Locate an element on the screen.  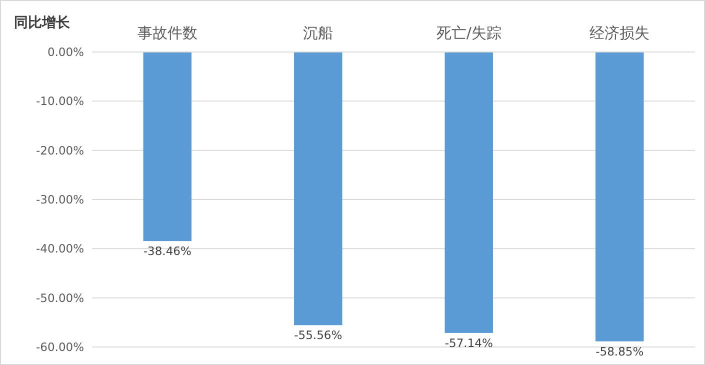
data-label: -58.85% is located at coordinates (620, 351).